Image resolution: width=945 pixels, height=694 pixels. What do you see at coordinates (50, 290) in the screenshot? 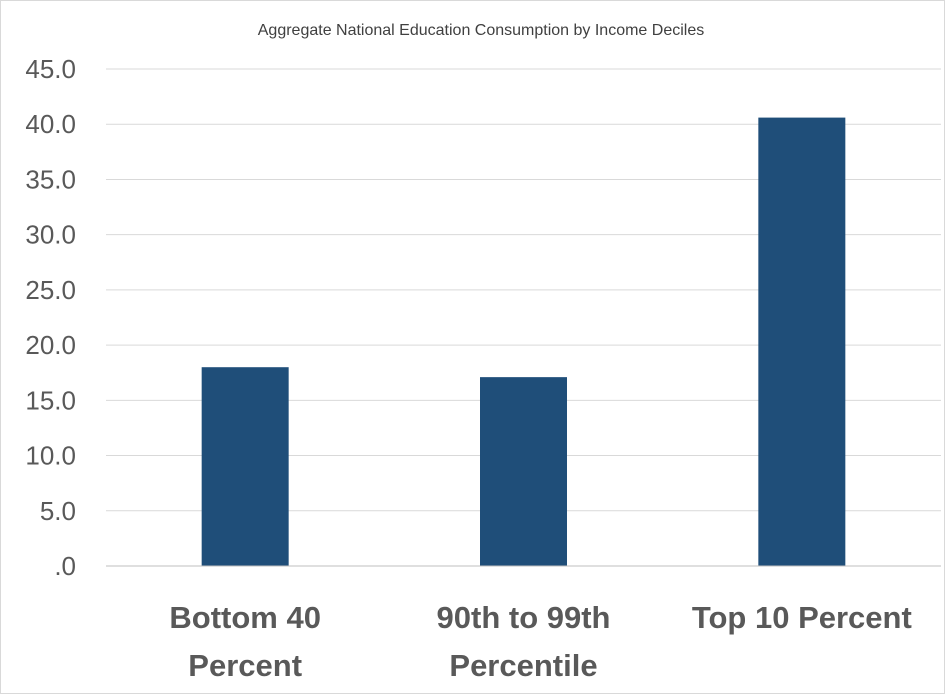
I see `y-tick-label: 25.0` at bounding box center [50, 290].